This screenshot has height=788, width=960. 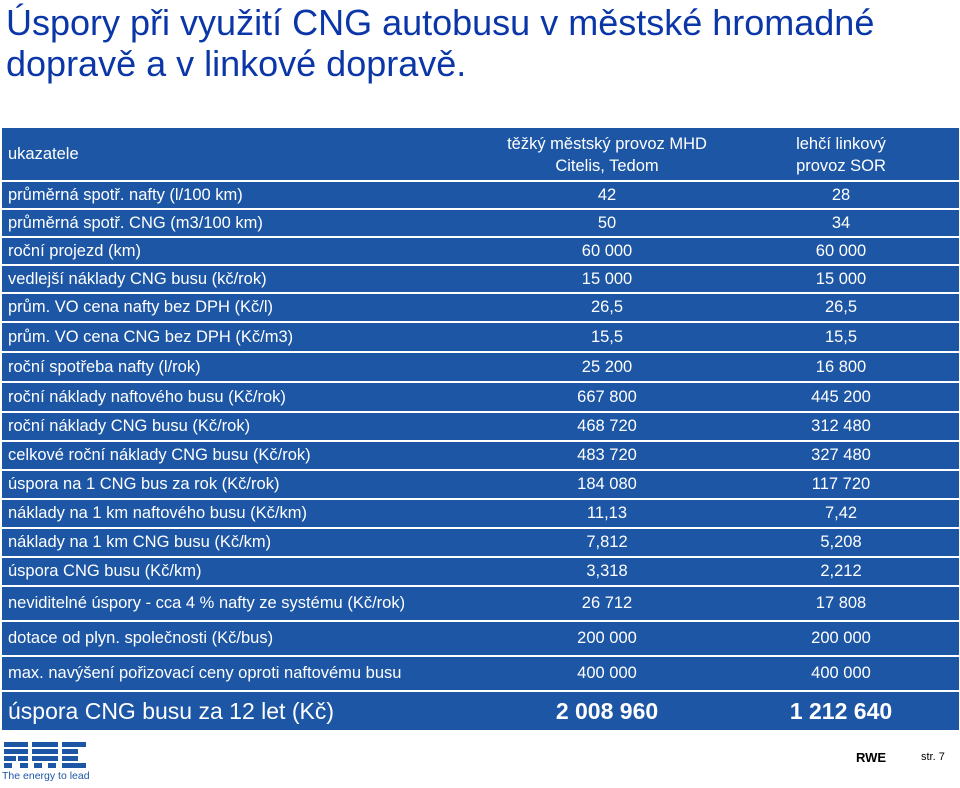 What do you see at coordinates (841, 396) in the screenshot?
I see `row-value-col2: 445 200` at bounding box center [841, 396].